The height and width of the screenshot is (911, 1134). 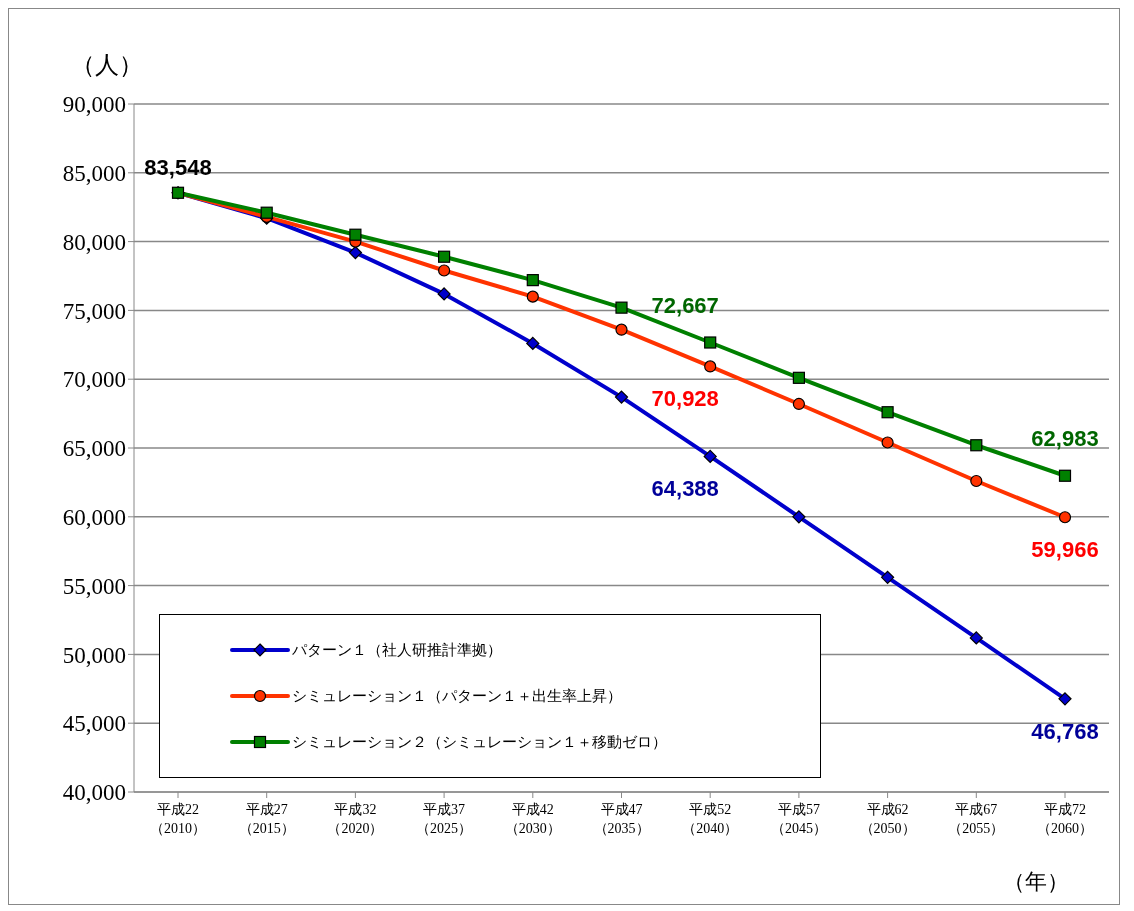 What do you see at coordinates (976, 819) in the screenshot?
I see `x-tick-label: 平成67 （2055）` at bounding box center [976, 819].